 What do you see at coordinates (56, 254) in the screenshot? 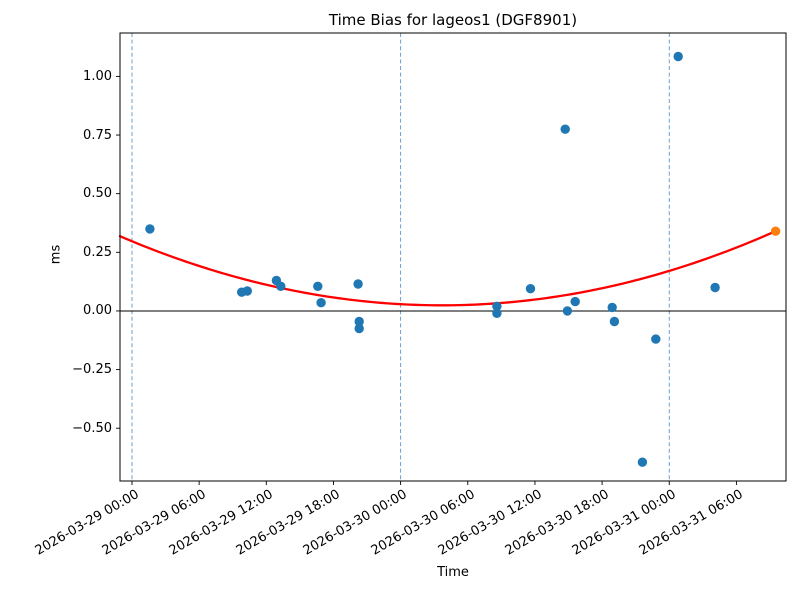
I see `y-axis-label: ms` at bounding box center [56, 254].